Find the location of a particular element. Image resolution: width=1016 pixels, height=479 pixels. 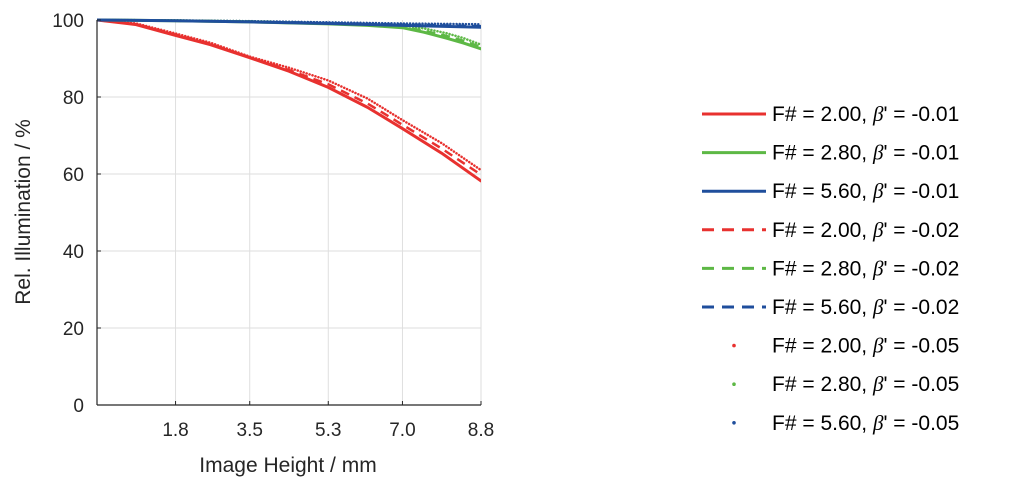

legend-label: F# = 5.60, β' = -0.05 is located at coordinates (865, 423).